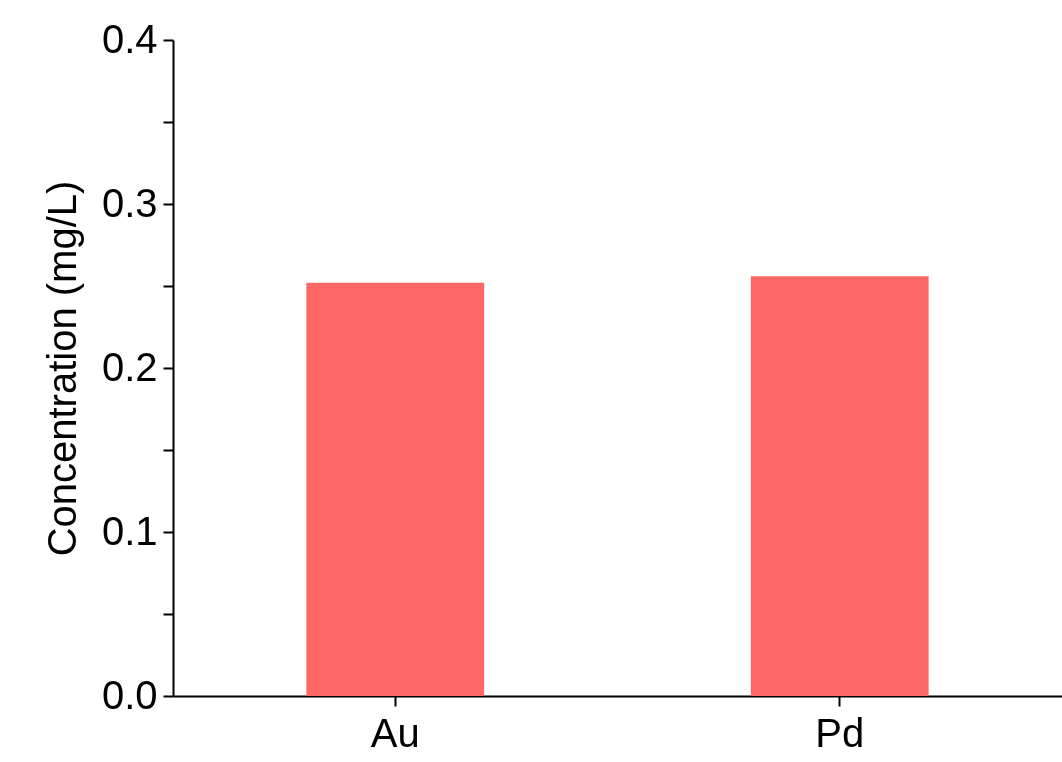 This screenshot has width=1062, height=762. I want to click on x-tick-label: Pd, so click(840, 732).